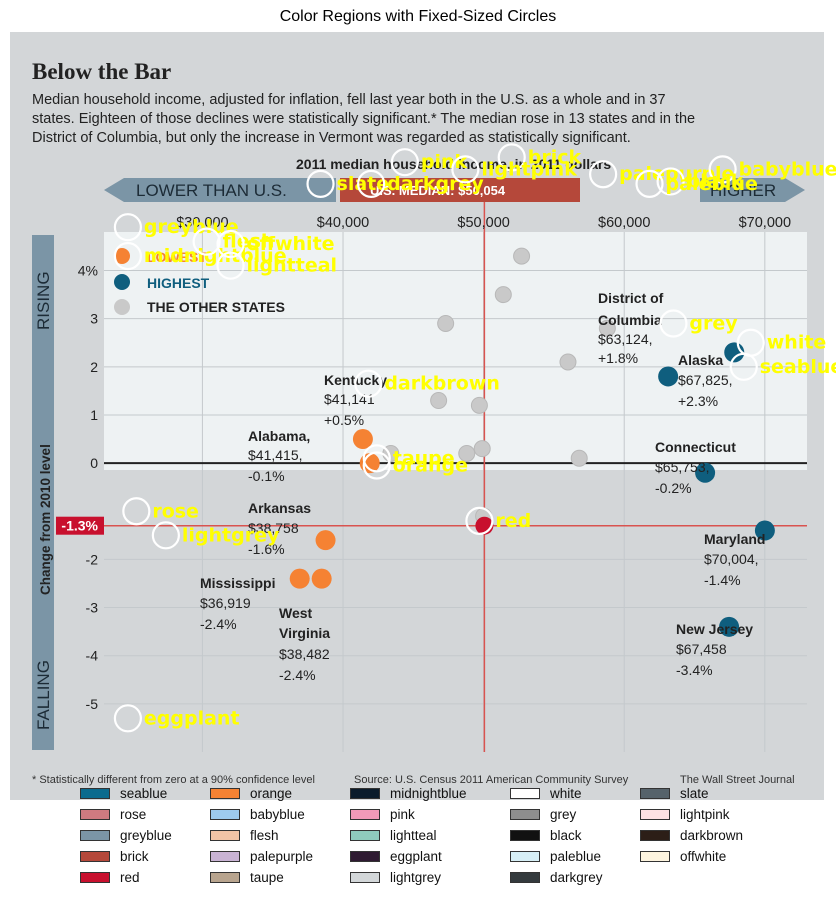 The width and height of the screenshot is (836, 899). I want to click on callout-connecticut-name: Connecticut, so click(695, 447).